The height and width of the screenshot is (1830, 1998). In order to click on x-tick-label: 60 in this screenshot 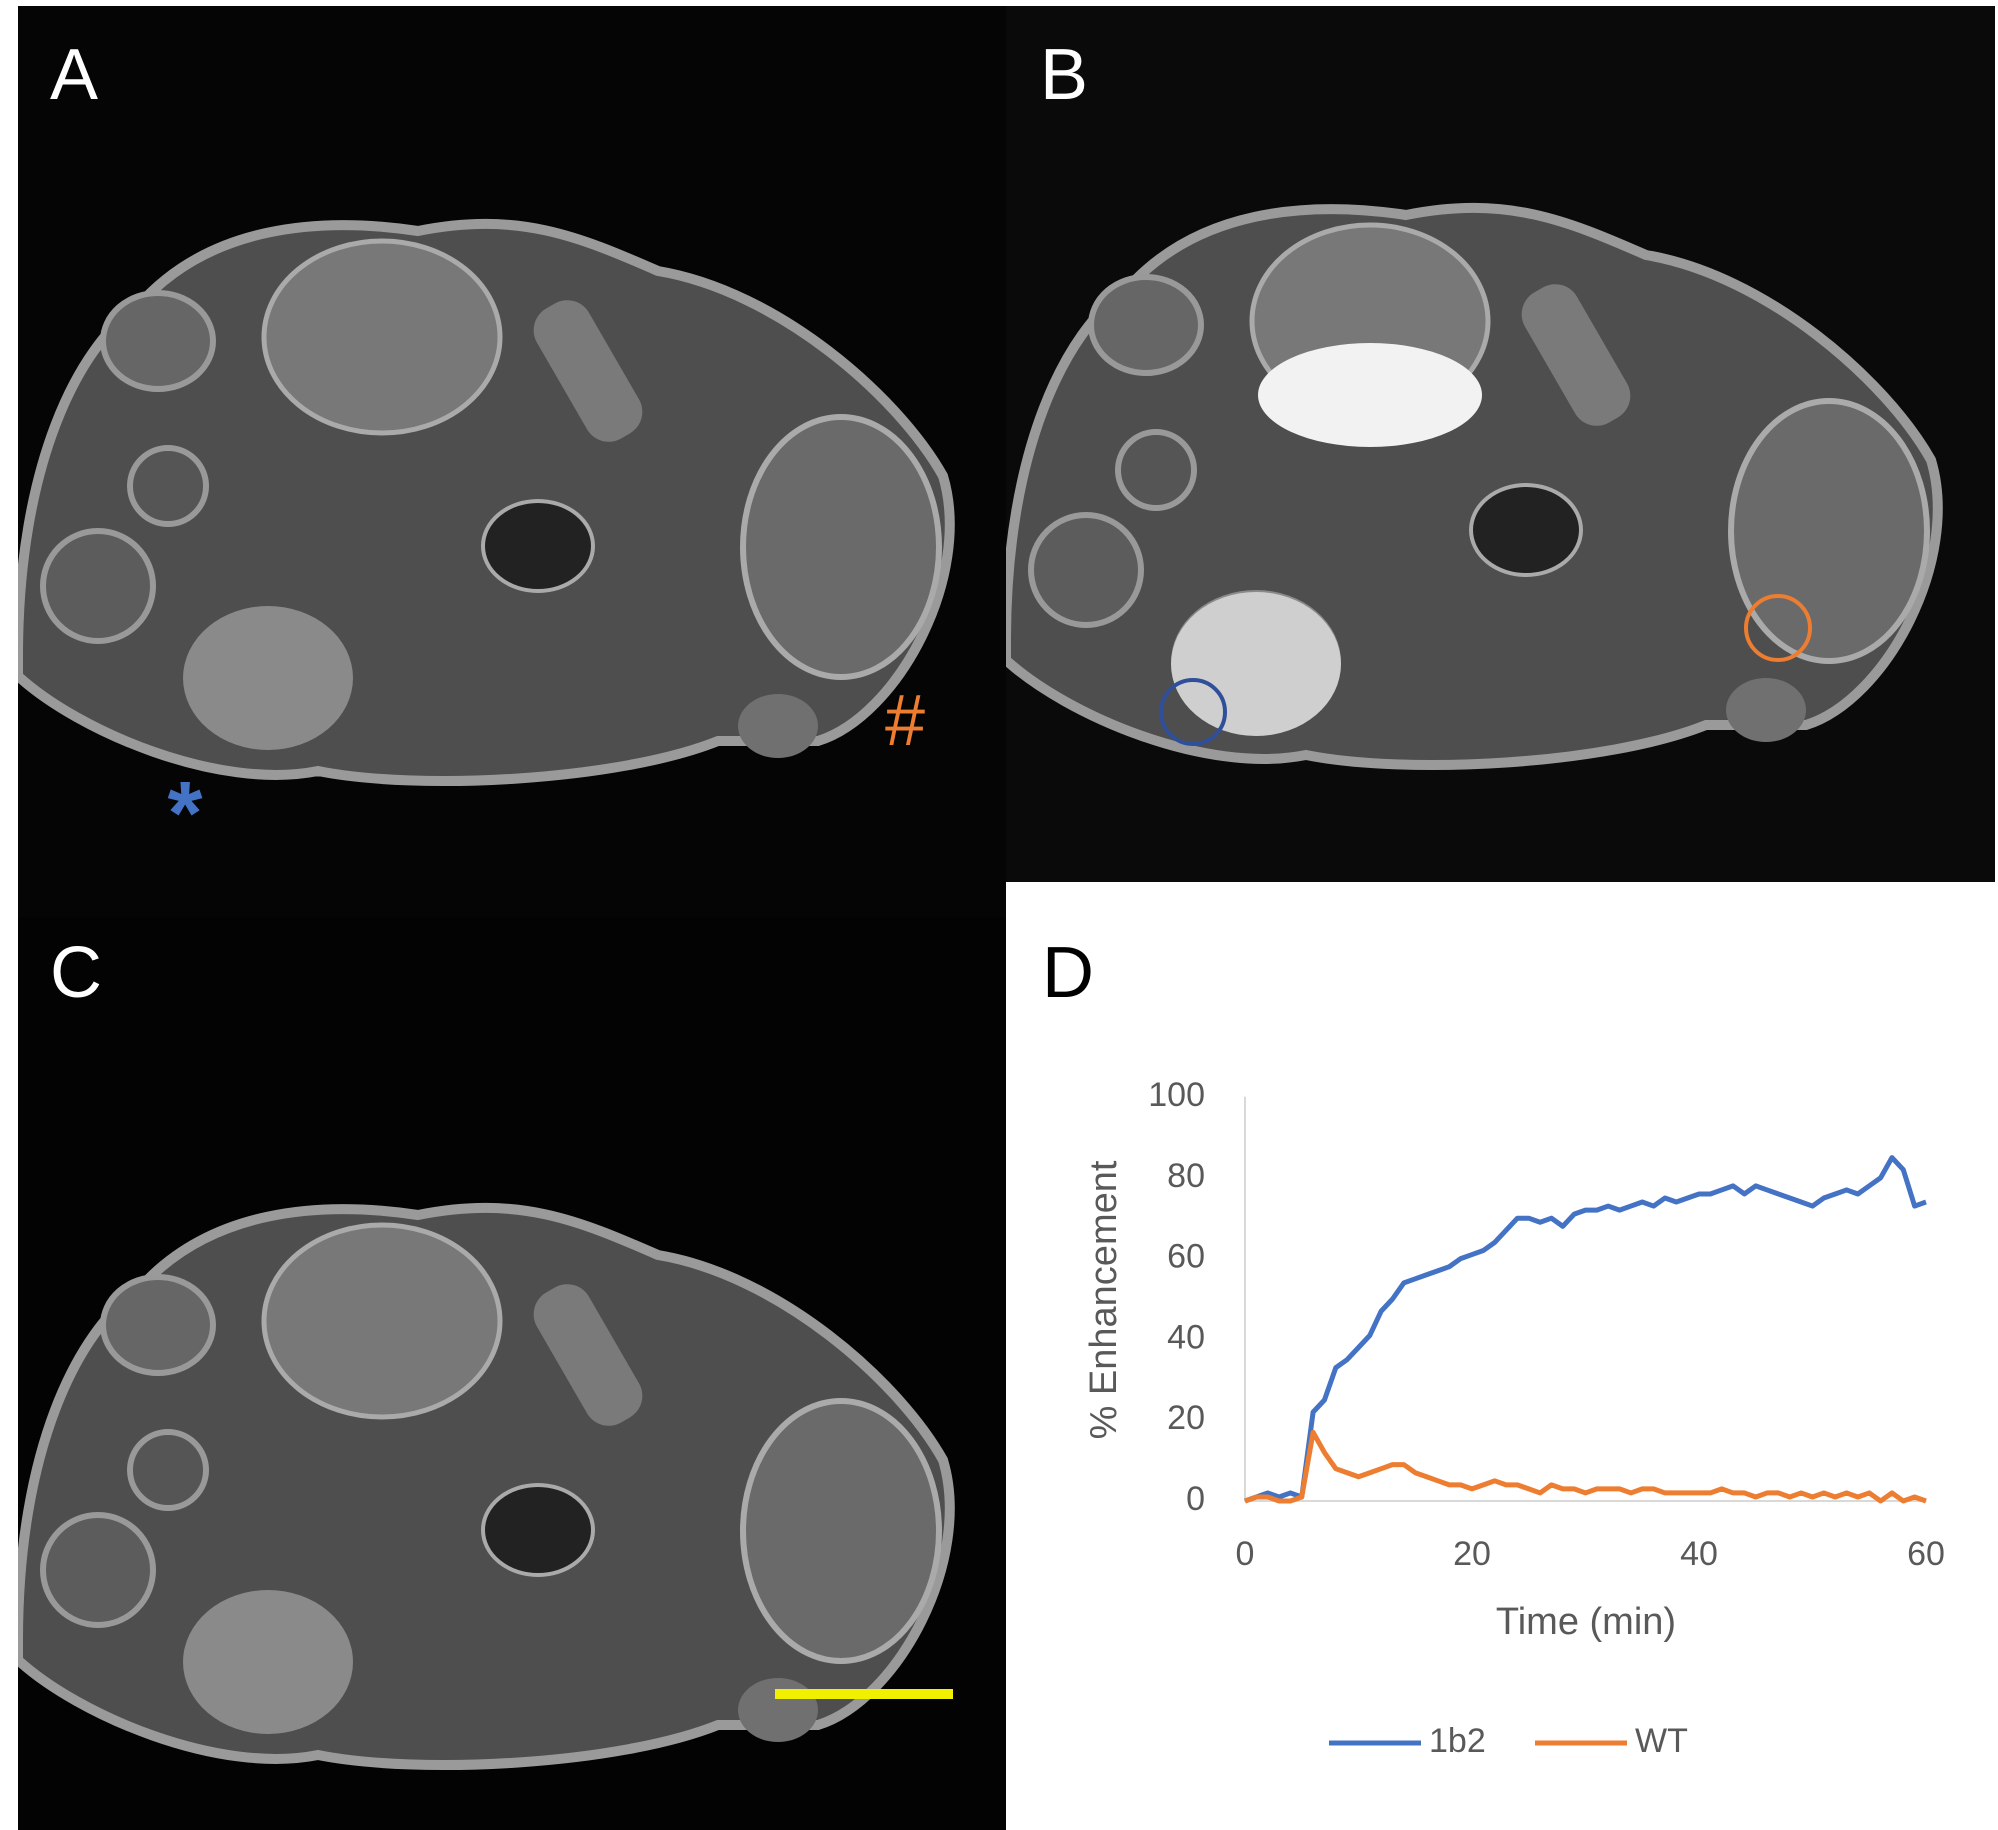, I will do `click(1926, 1554)`.